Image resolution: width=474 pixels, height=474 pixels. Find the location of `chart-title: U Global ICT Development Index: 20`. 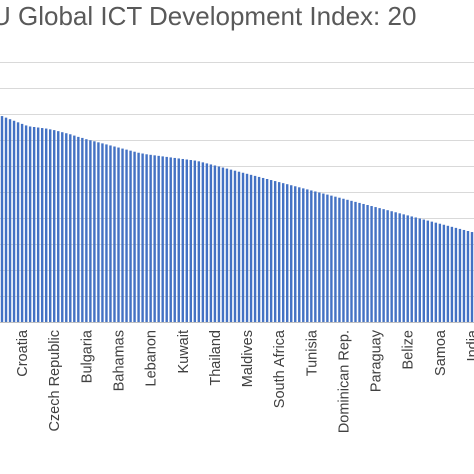

chart-title: U Global ICT Development Index: 20 is located at coordinates (208, 16).